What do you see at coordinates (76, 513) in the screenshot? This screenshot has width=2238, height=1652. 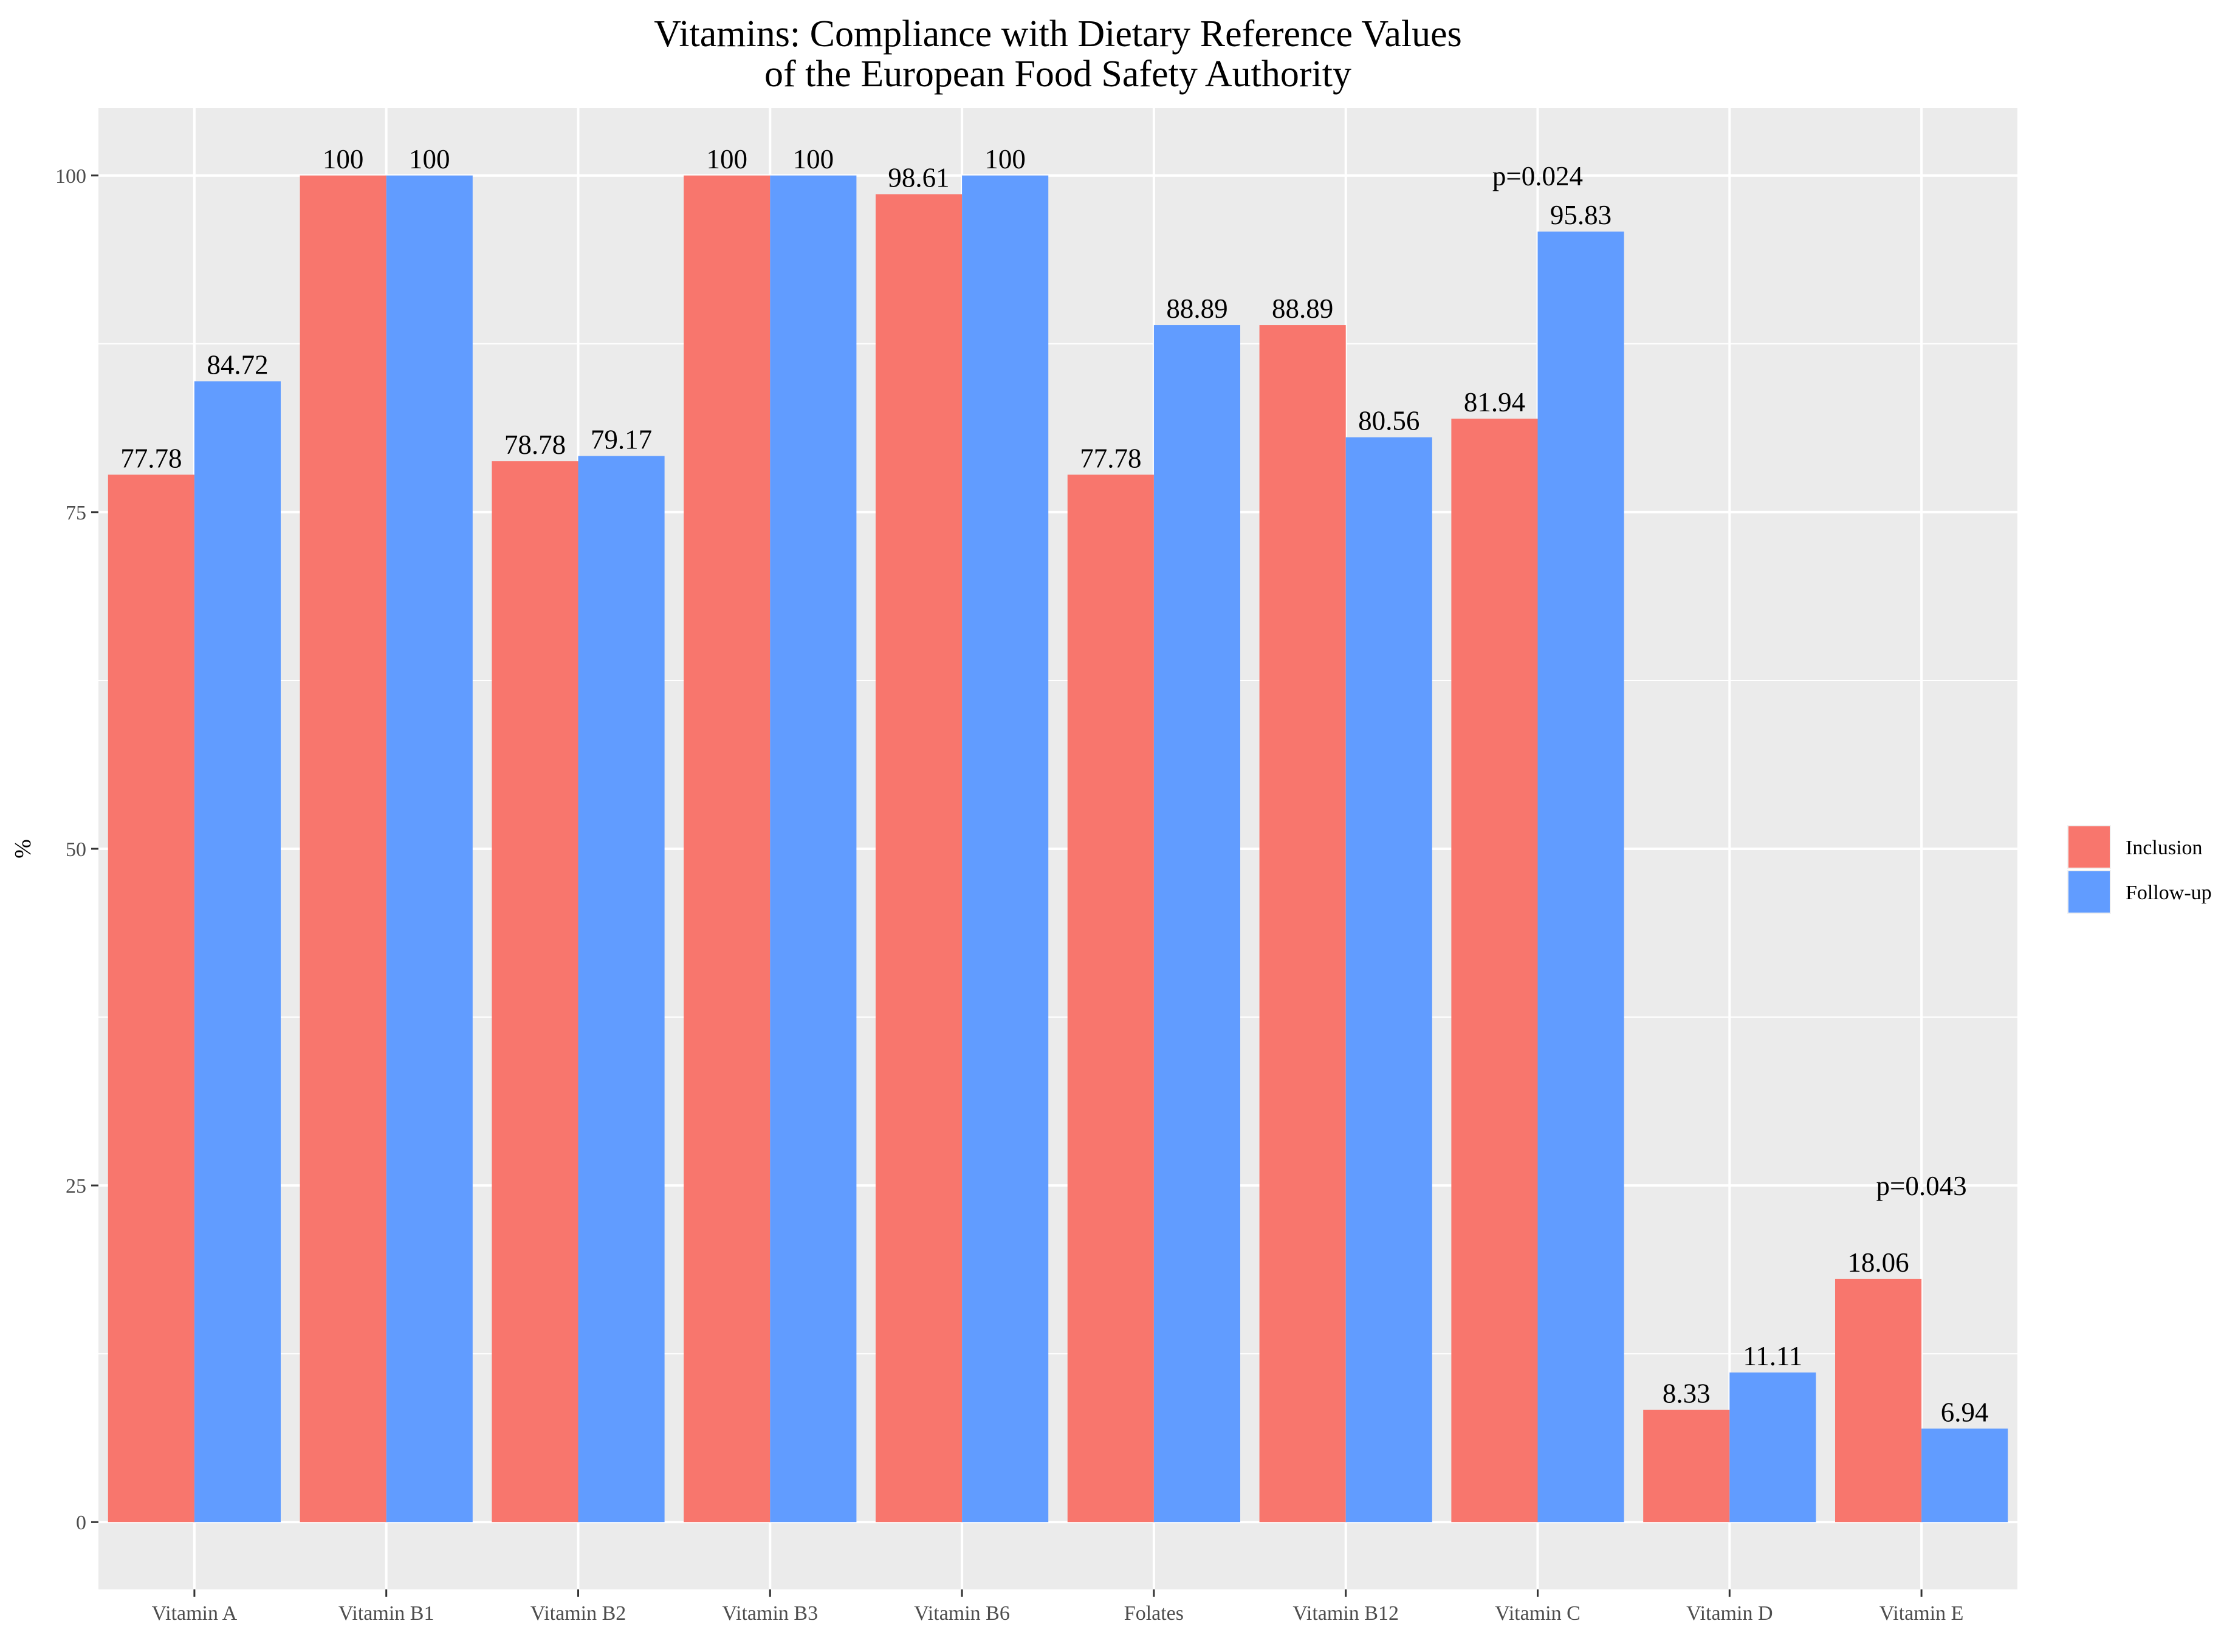 I see `y-tick-label: 75` at bounding box center [76, 513].